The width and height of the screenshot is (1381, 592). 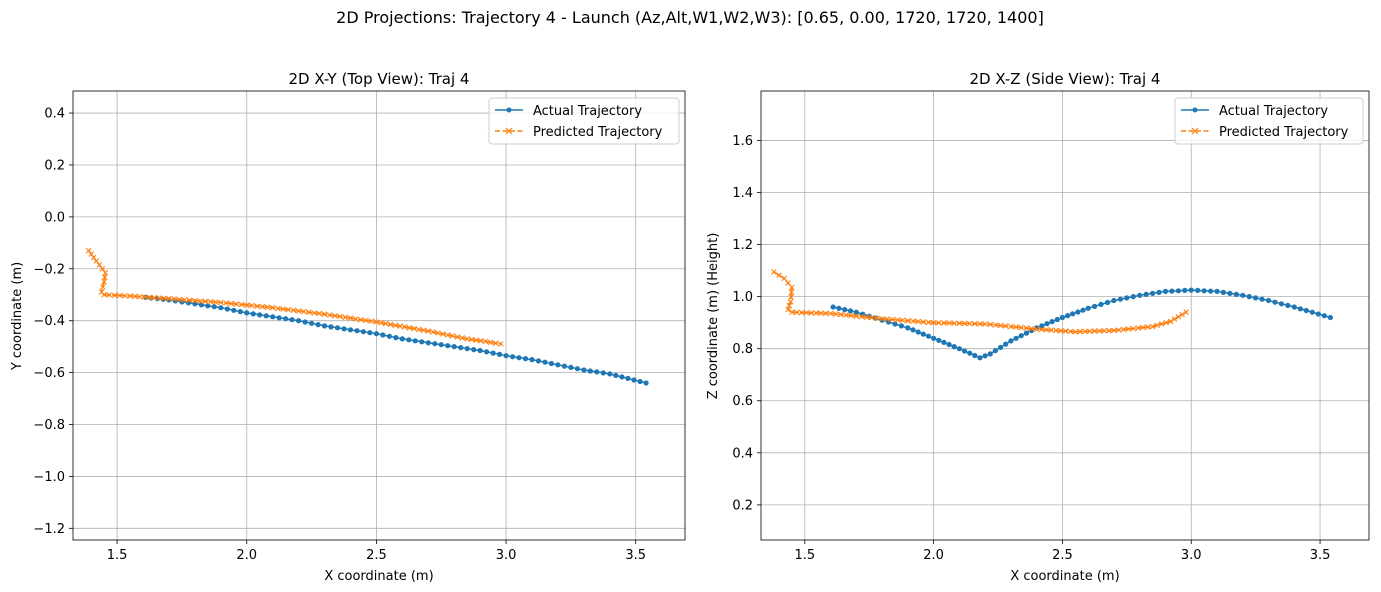 I want to click on top-view-x-tick-label: 2.0, so click(x=246, y=555).